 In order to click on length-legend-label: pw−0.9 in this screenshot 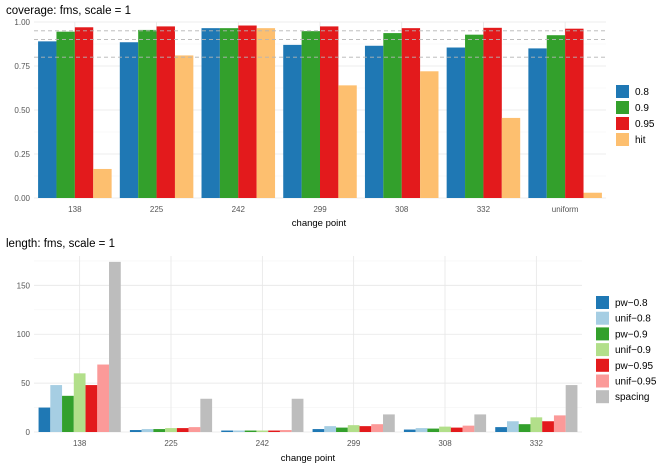, I will do `click(631, 334)`.